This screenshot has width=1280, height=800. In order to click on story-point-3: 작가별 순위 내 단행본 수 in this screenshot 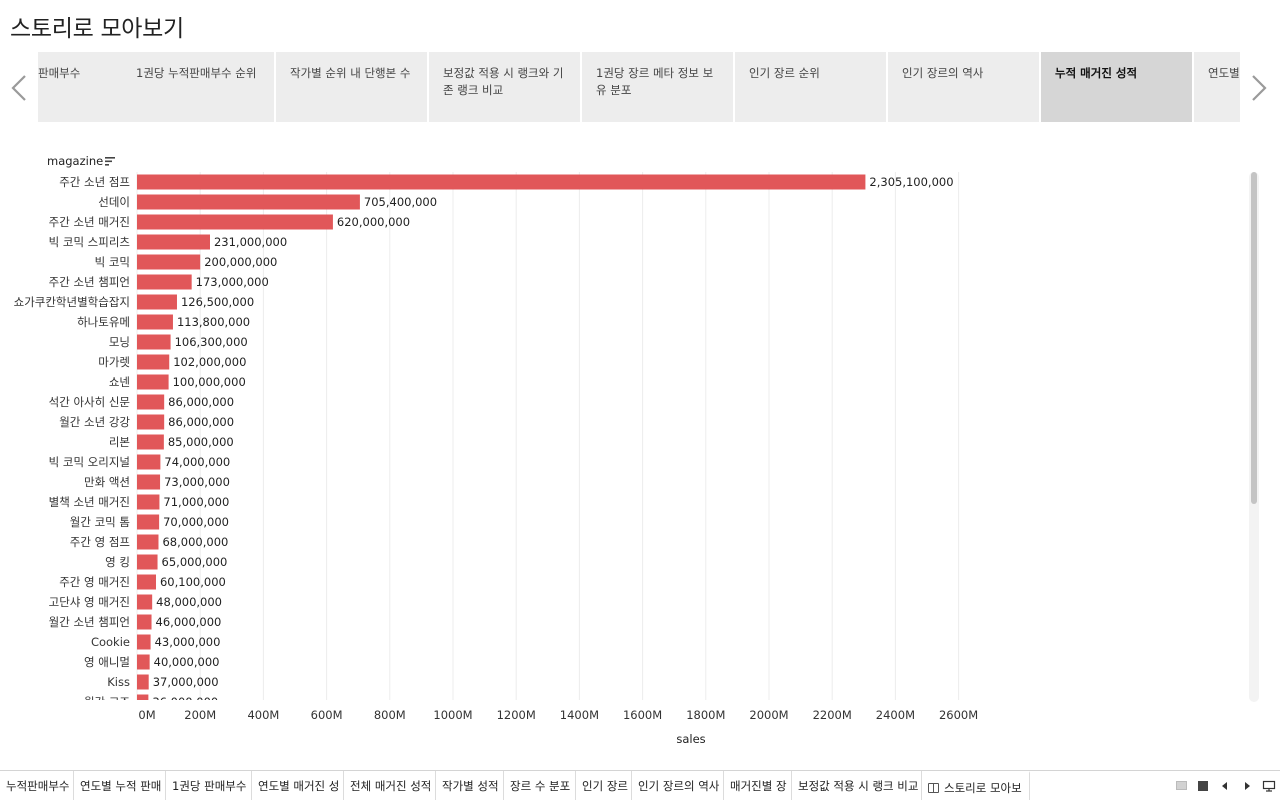, I will do `click(351, 87)`.